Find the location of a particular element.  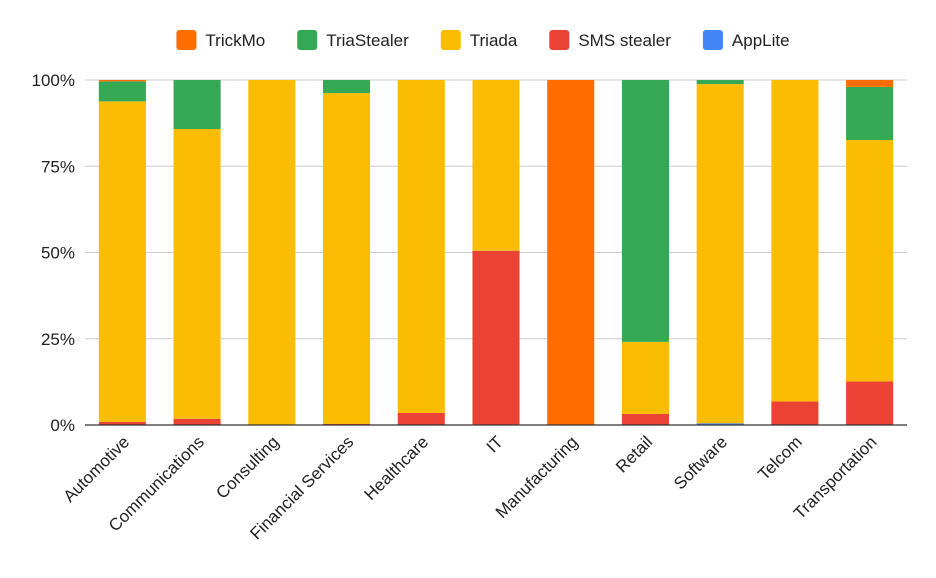

legend-swatch-applite is located at coordinates (712, 40).